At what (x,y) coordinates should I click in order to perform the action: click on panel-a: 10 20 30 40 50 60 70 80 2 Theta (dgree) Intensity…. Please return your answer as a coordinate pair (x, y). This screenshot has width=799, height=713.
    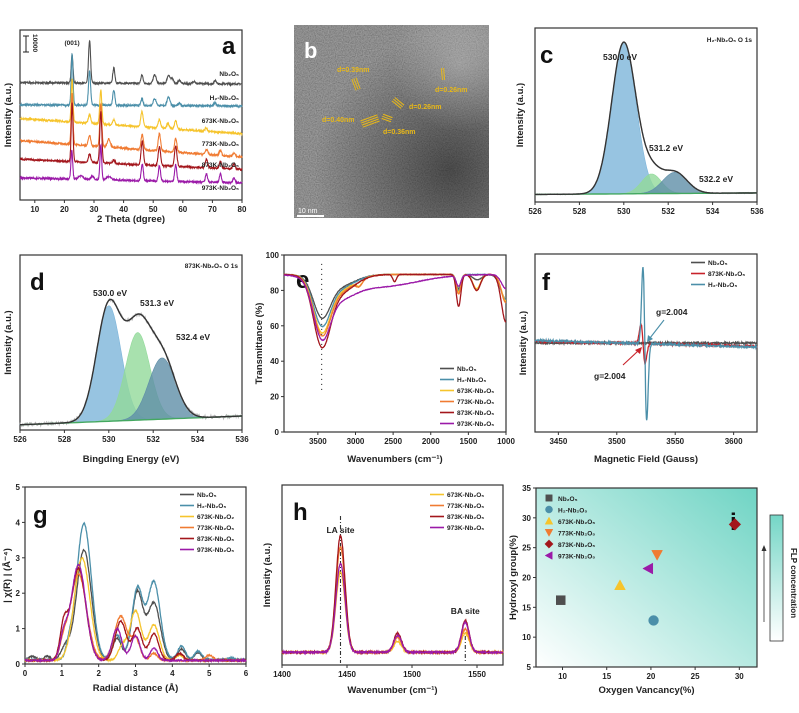
    Looking at the image, I should click on (125, 127).